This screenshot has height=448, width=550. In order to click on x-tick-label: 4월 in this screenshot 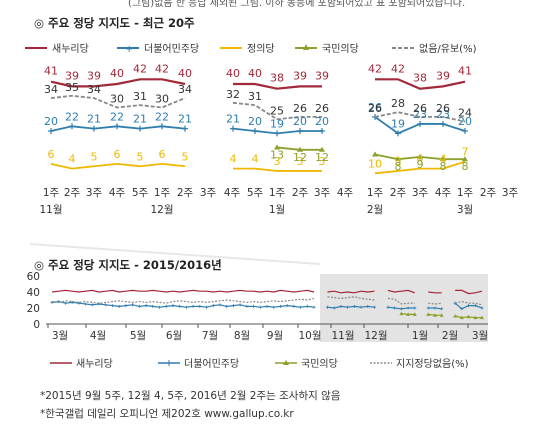, I will do `click(98, 336)`.